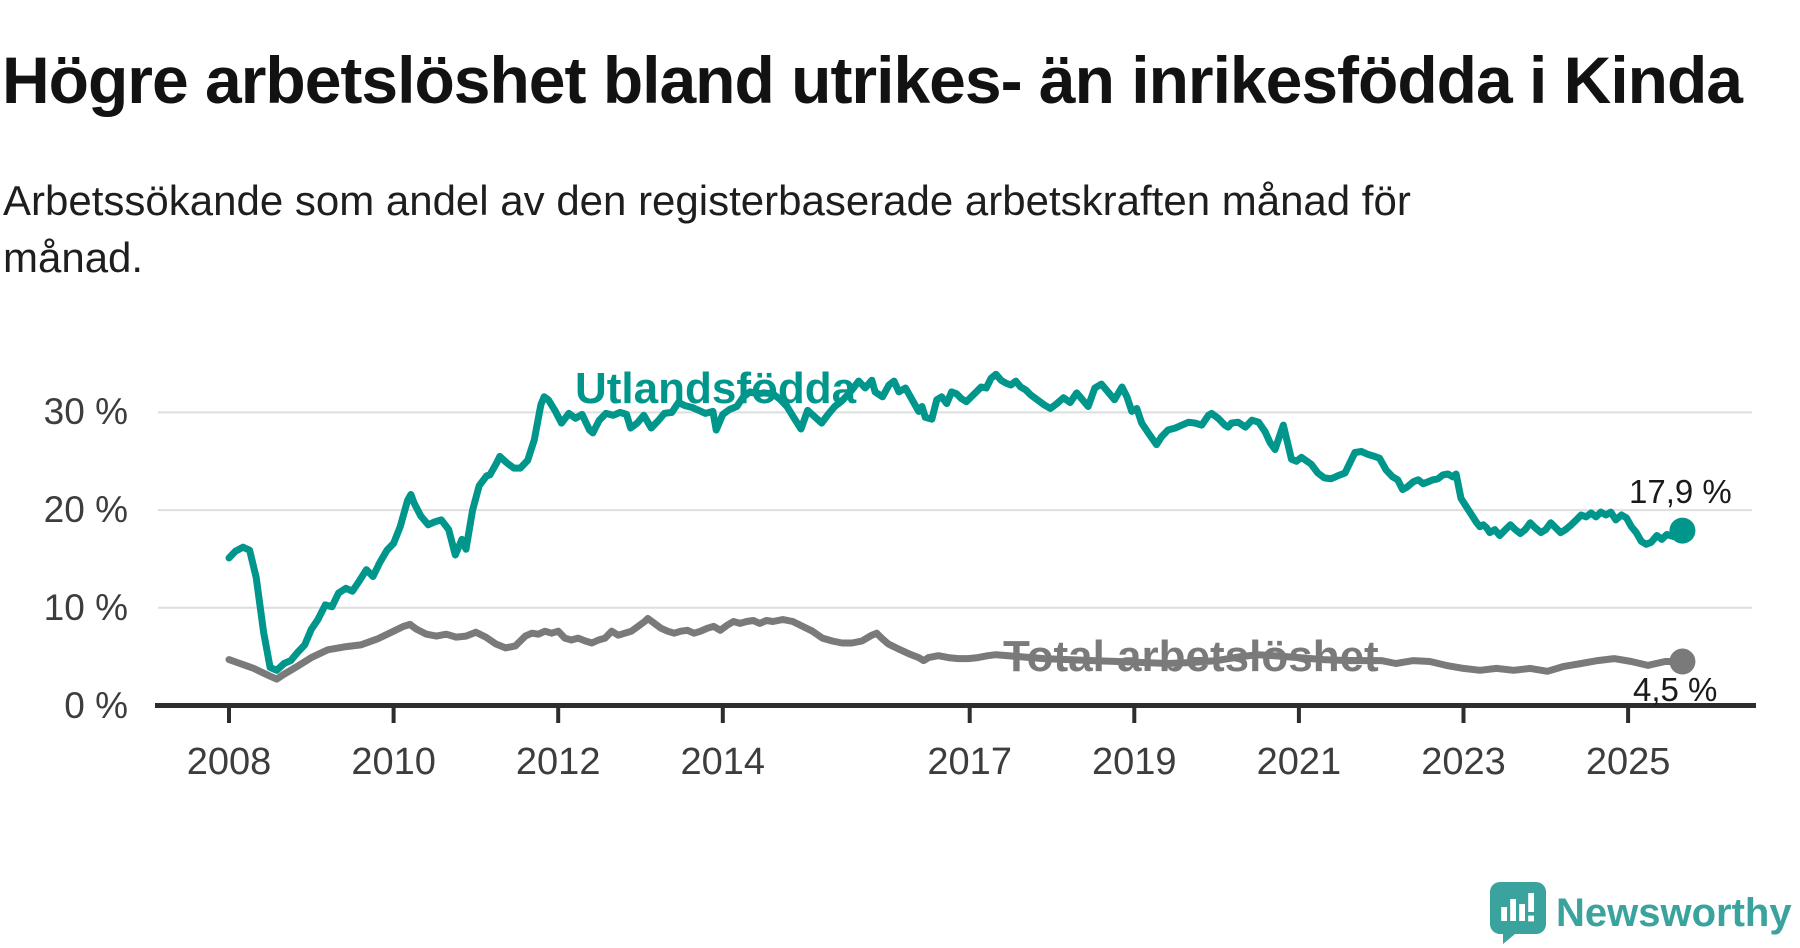  What do you see at coordinates (85, 510) in the screenshot?
I see `y-tick-label-20: 20 %` at bounding box center [85, 510].